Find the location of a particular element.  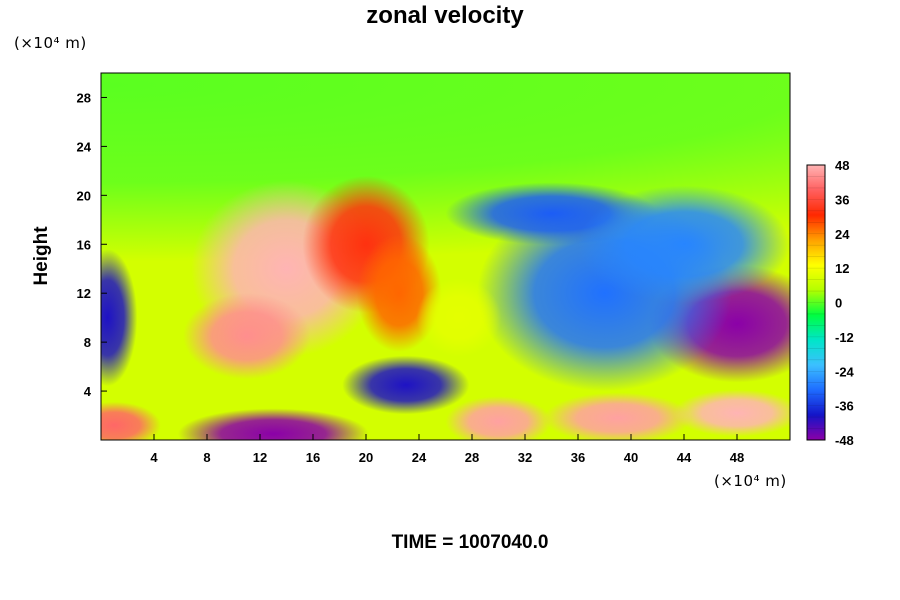

colorbar-tick-label: 0 is located at coordinates (838, 303).